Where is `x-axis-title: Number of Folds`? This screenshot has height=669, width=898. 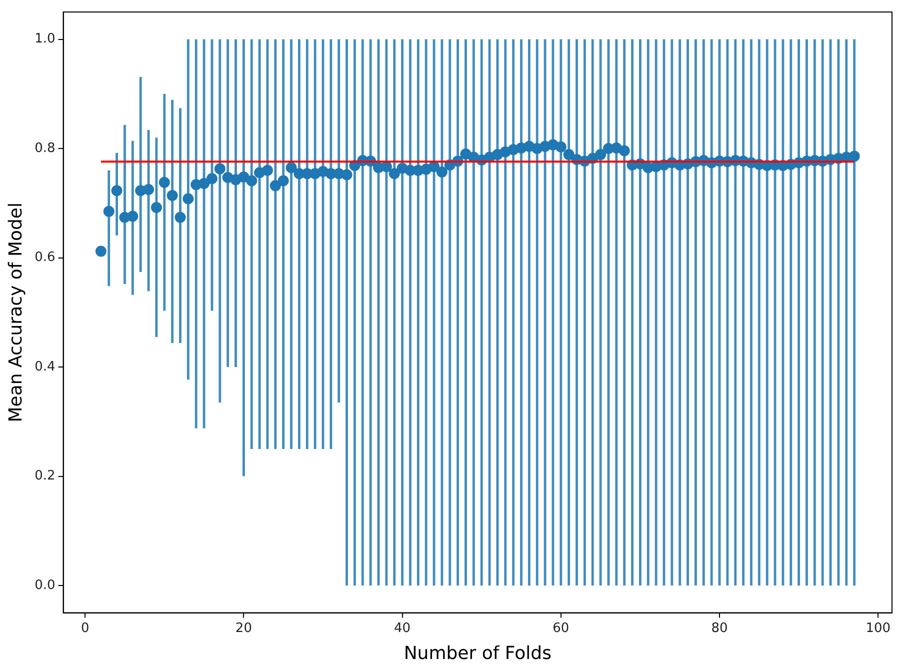
x-axis-title: Number of Folds is located at coordinates (478, 653).